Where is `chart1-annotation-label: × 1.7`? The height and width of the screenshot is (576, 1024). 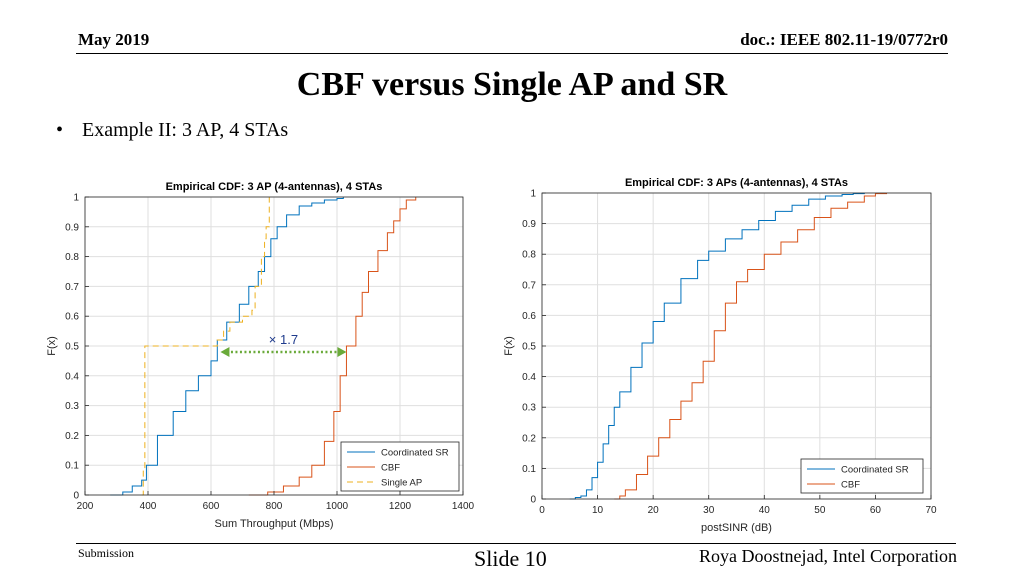 chart1-annotation-label: × 1.7 is located at coordinates (283, 339).